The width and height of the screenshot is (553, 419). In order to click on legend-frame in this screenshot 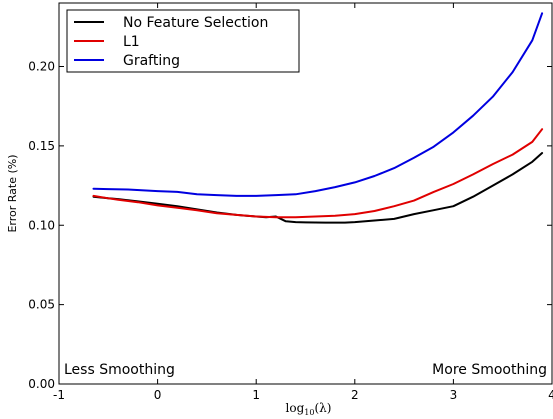, I will do `click(183, 41)`.